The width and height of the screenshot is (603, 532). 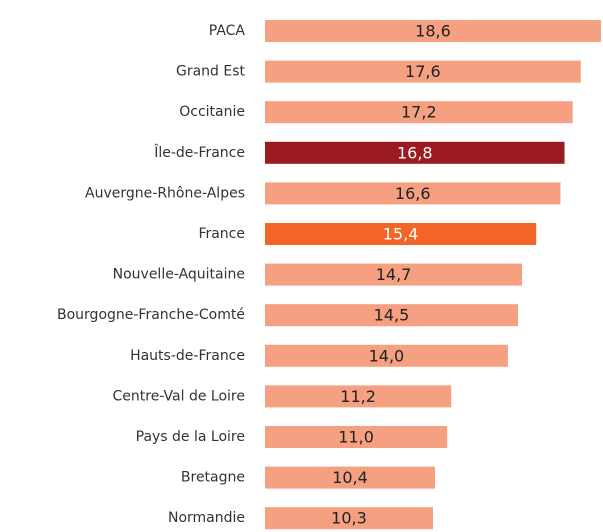 What do you see at coordinates (221, 234) in the screenshot?
I see `category-label: France` at bounding box center [221, 234].